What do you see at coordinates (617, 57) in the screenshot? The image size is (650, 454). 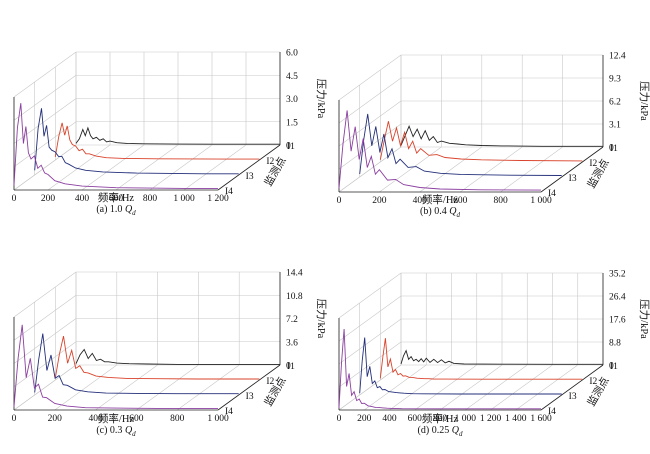 I see `pressure-tick-label: 12.4` at bounding box center [617, 57].